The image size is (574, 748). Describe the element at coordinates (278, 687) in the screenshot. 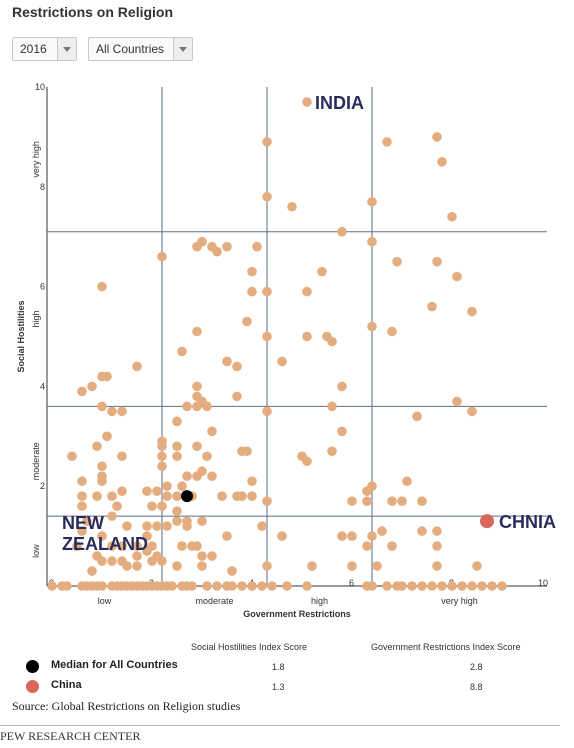

I see `china-shi-value: 1.3` at that location.